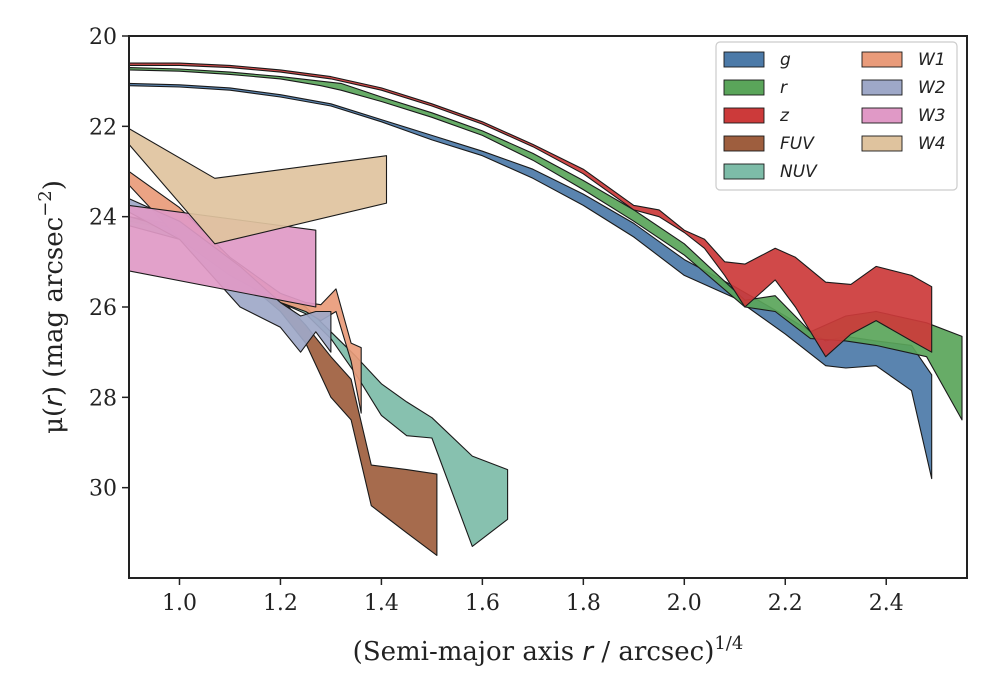 The height and width of the screenshot is (700, 1000). What do you see at coordinates (381, 603) in the screenshot?
I see `x-tick-label: 1.4` at bounding box center [381, 603].